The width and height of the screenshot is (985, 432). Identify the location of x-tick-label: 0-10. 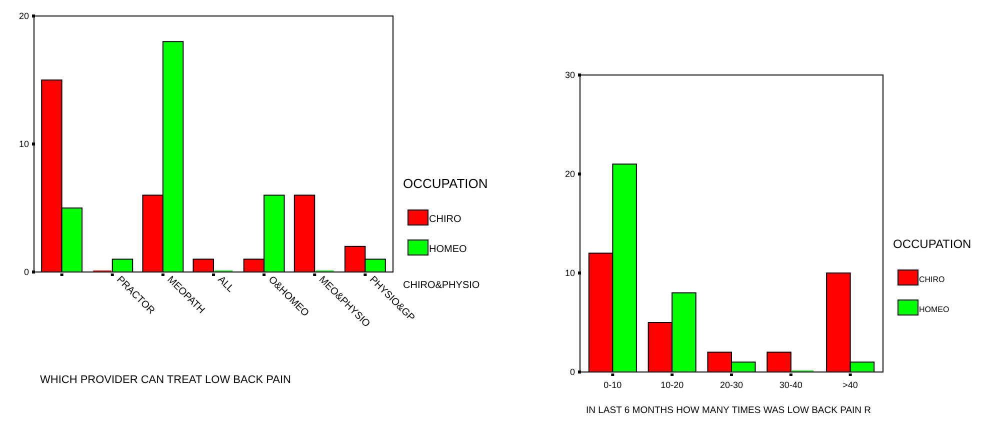
(613, 385).